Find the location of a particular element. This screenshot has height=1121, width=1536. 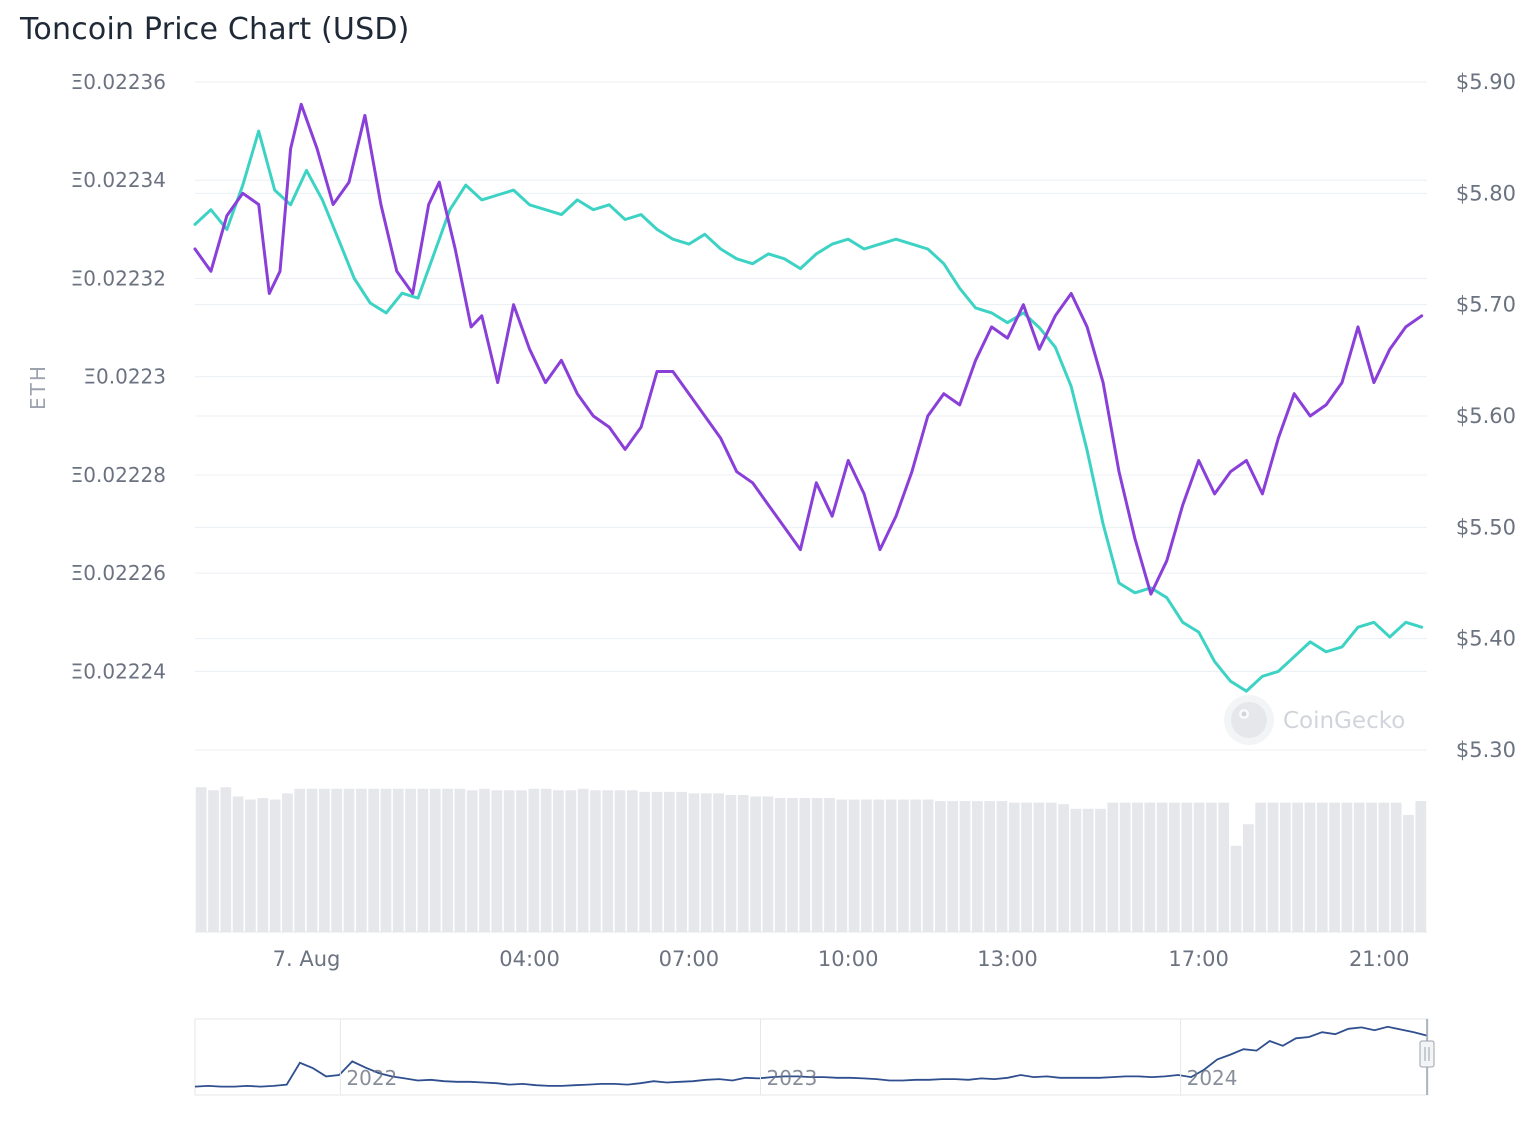

right-tick-label: $5.60 is located at coordinates (1486, 416).